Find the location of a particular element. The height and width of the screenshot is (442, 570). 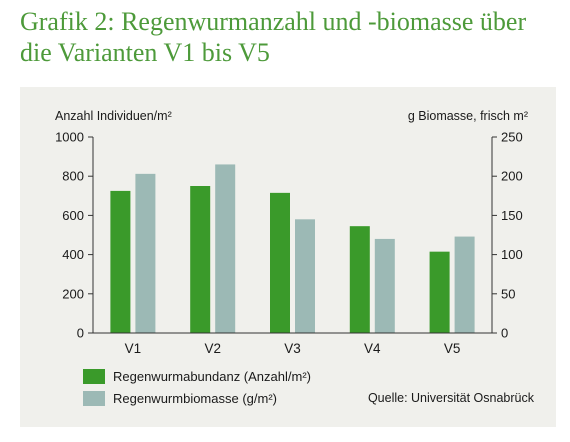

x-tick-label-v5: V5 is located at coordinates (452, 348).